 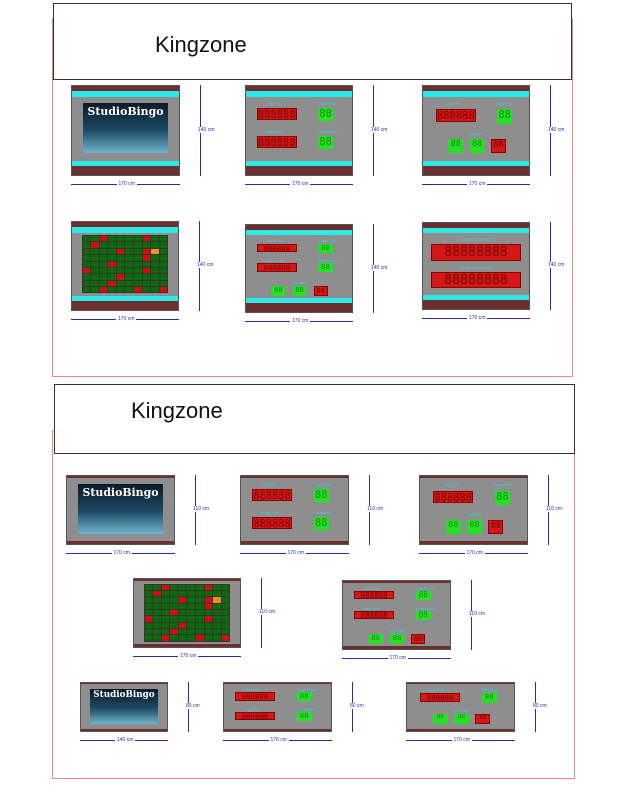 What do you see at coordinates (327, 132) in the screenshot?
I see `display-label: Current Ball` at bounding box center [327, 132].